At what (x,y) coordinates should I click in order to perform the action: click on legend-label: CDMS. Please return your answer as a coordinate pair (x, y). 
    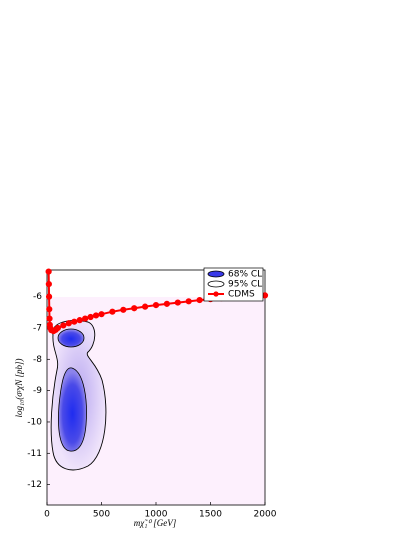
    Looking at the image, I should click on (241, 295).